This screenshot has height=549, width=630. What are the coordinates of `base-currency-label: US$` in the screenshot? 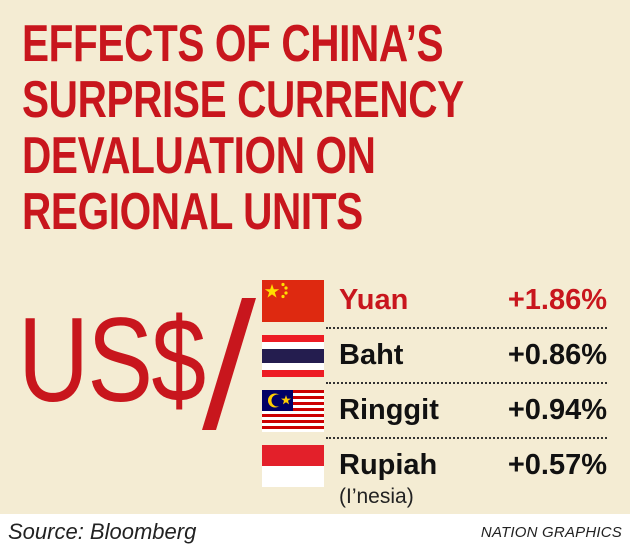 It's located at (112, 360).